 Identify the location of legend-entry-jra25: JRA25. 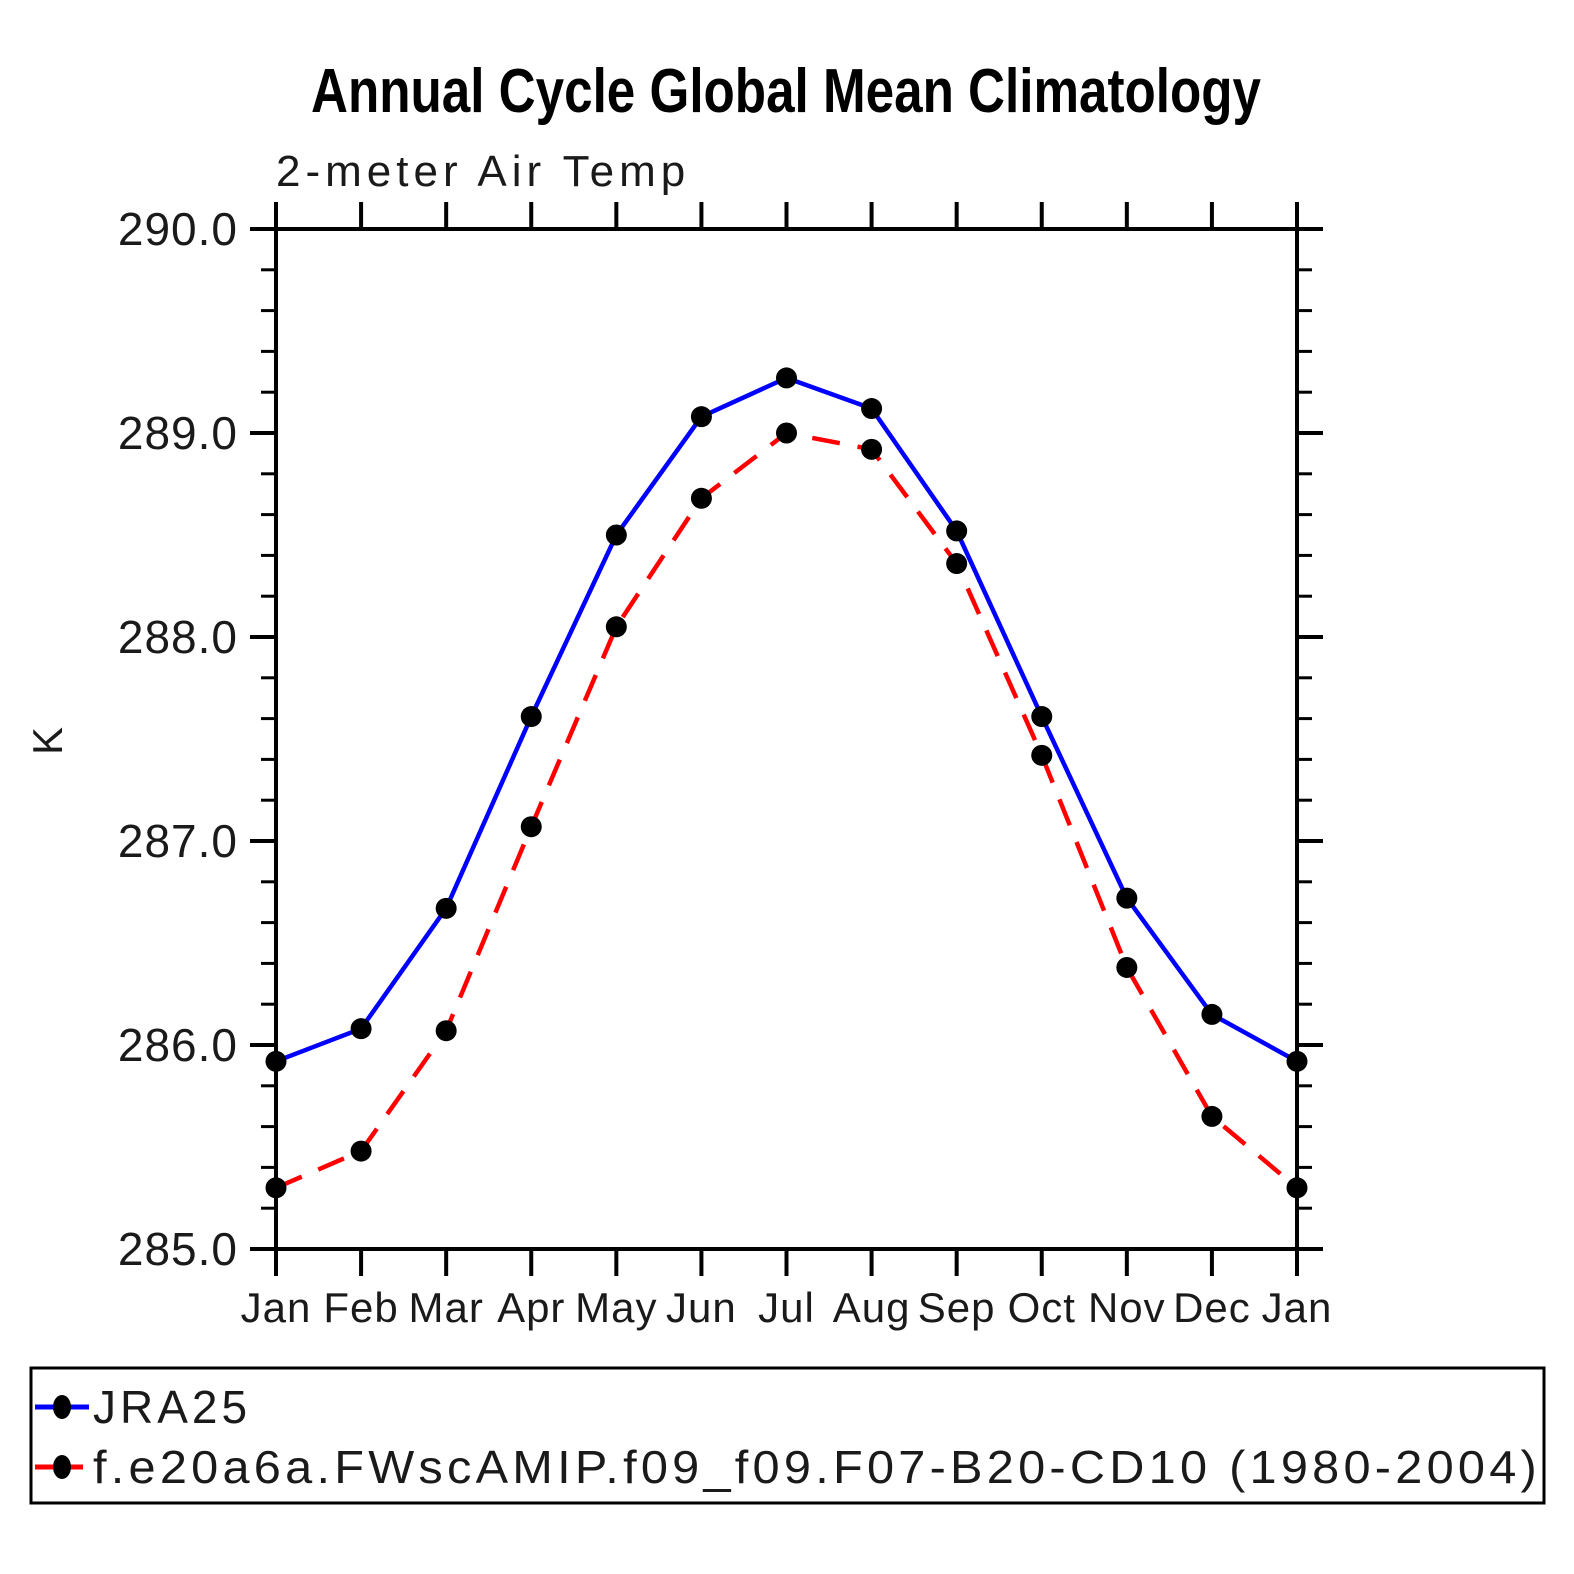
(143, 1407).